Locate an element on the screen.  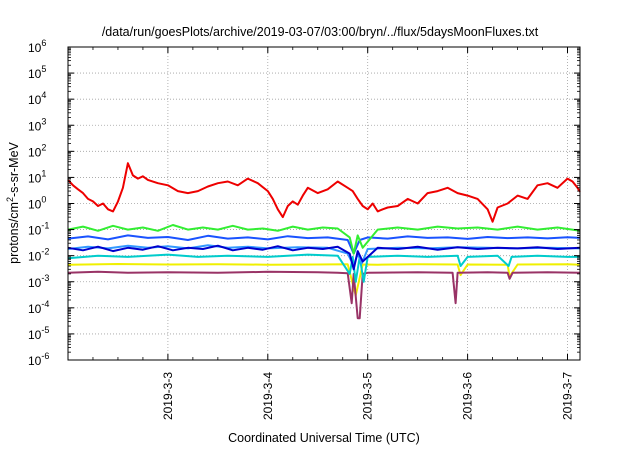
x-axis-label: Coordinated Universal Time (UTC) is located at coordinates (324, 438).